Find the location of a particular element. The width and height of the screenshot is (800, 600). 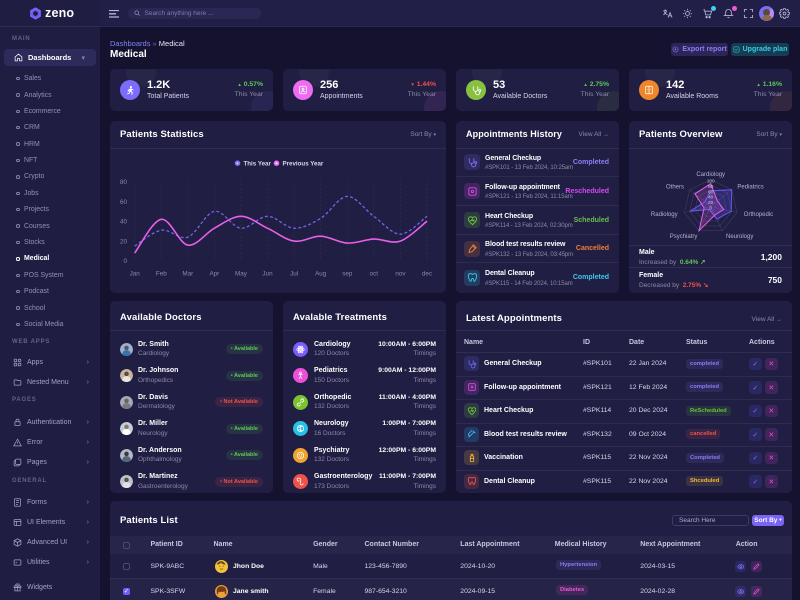

svg-text: Aug is located at coordinates (321, 273).